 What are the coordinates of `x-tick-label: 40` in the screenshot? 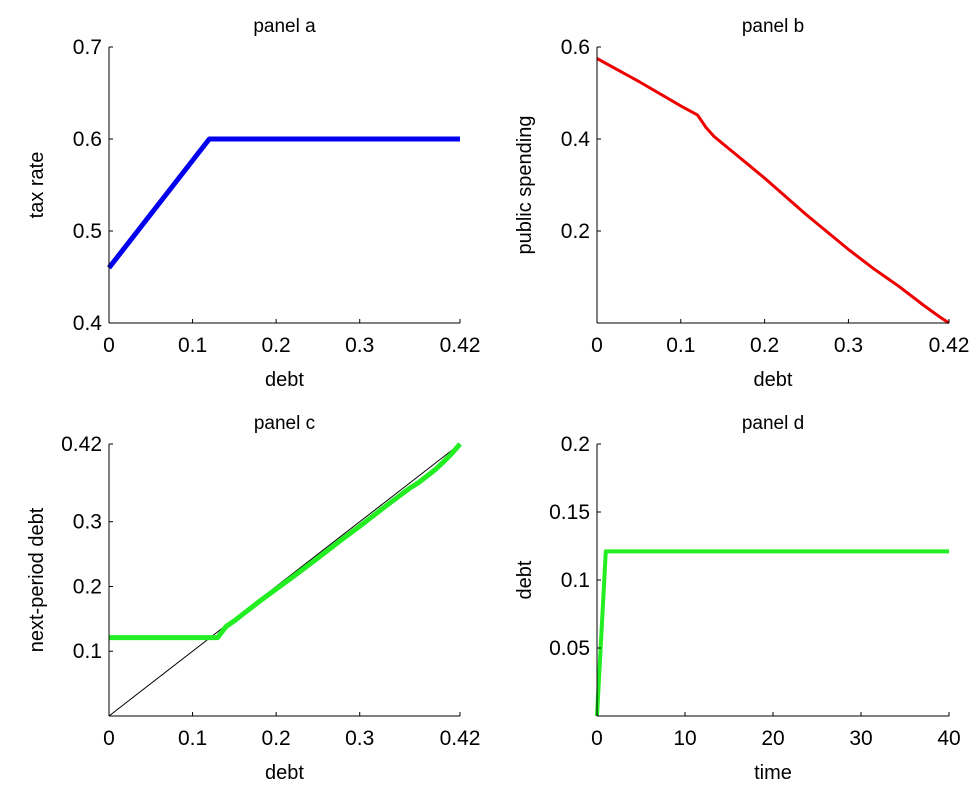 It's located at (948, 738).